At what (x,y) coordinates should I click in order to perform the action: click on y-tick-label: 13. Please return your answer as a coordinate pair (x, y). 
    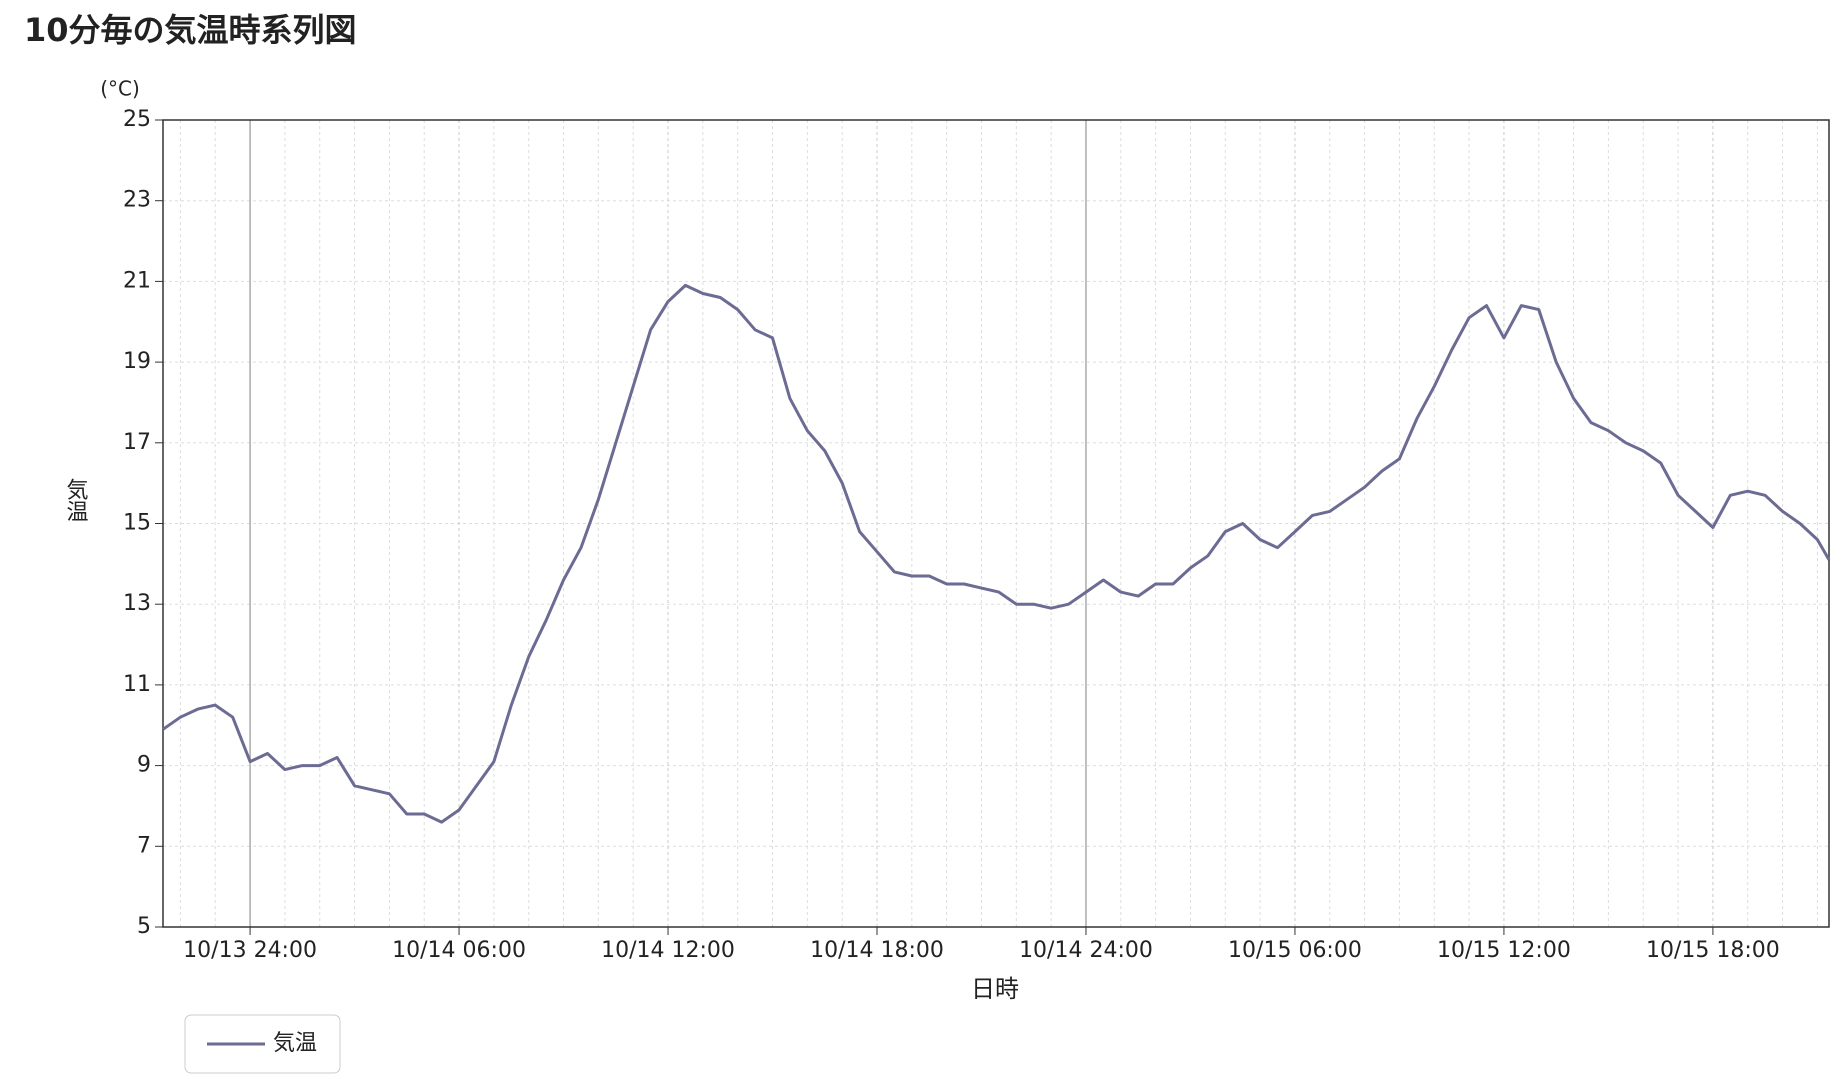
    Looking at the image, I should click on (137, 603).